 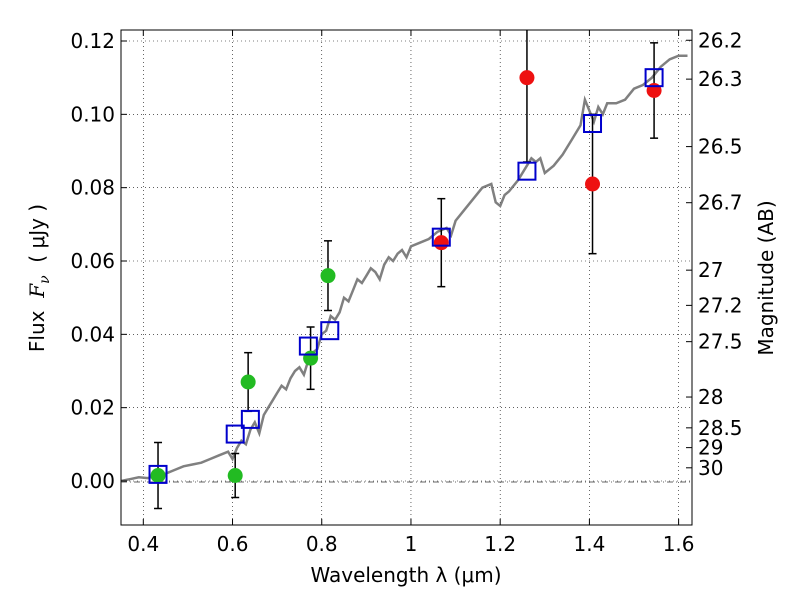 I want to click on mag-tick-label: 28.5, so click(x=720, y=428).